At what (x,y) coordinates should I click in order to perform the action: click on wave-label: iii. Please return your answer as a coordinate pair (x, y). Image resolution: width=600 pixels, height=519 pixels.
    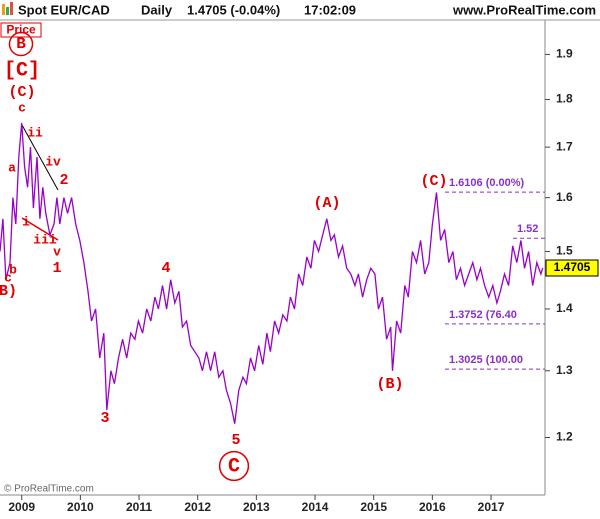
    Looking at the image, I should click on (45, 239).